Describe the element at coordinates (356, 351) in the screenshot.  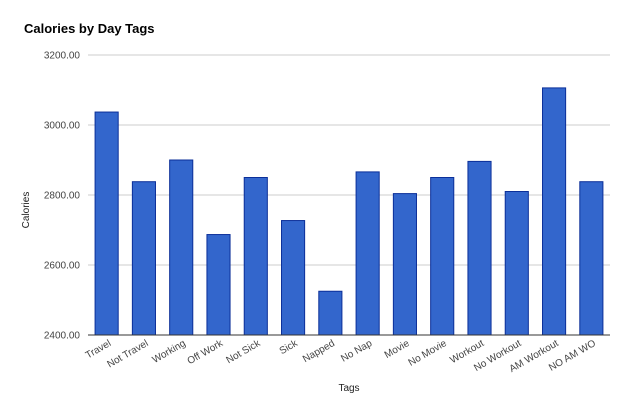
I see `x-tick-label: No Nap` at that location.